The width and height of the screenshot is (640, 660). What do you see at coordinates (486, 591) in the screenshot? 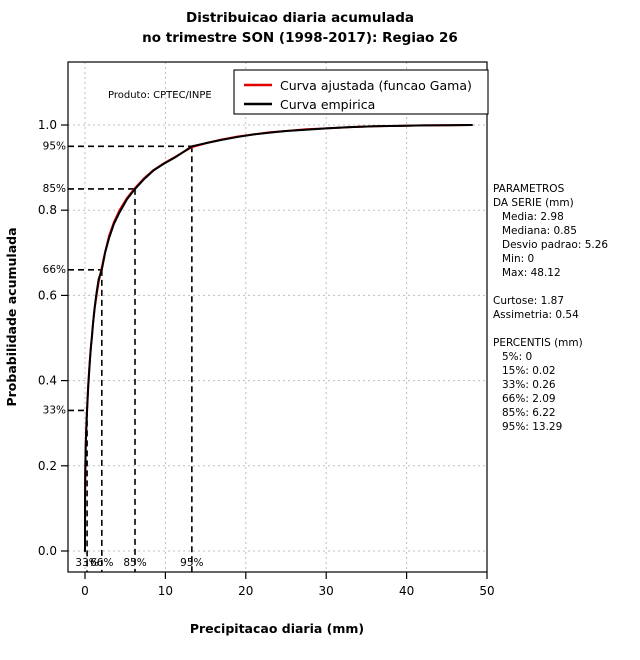
I see `x-tick-label: 50` at bounding box center [486, 591].